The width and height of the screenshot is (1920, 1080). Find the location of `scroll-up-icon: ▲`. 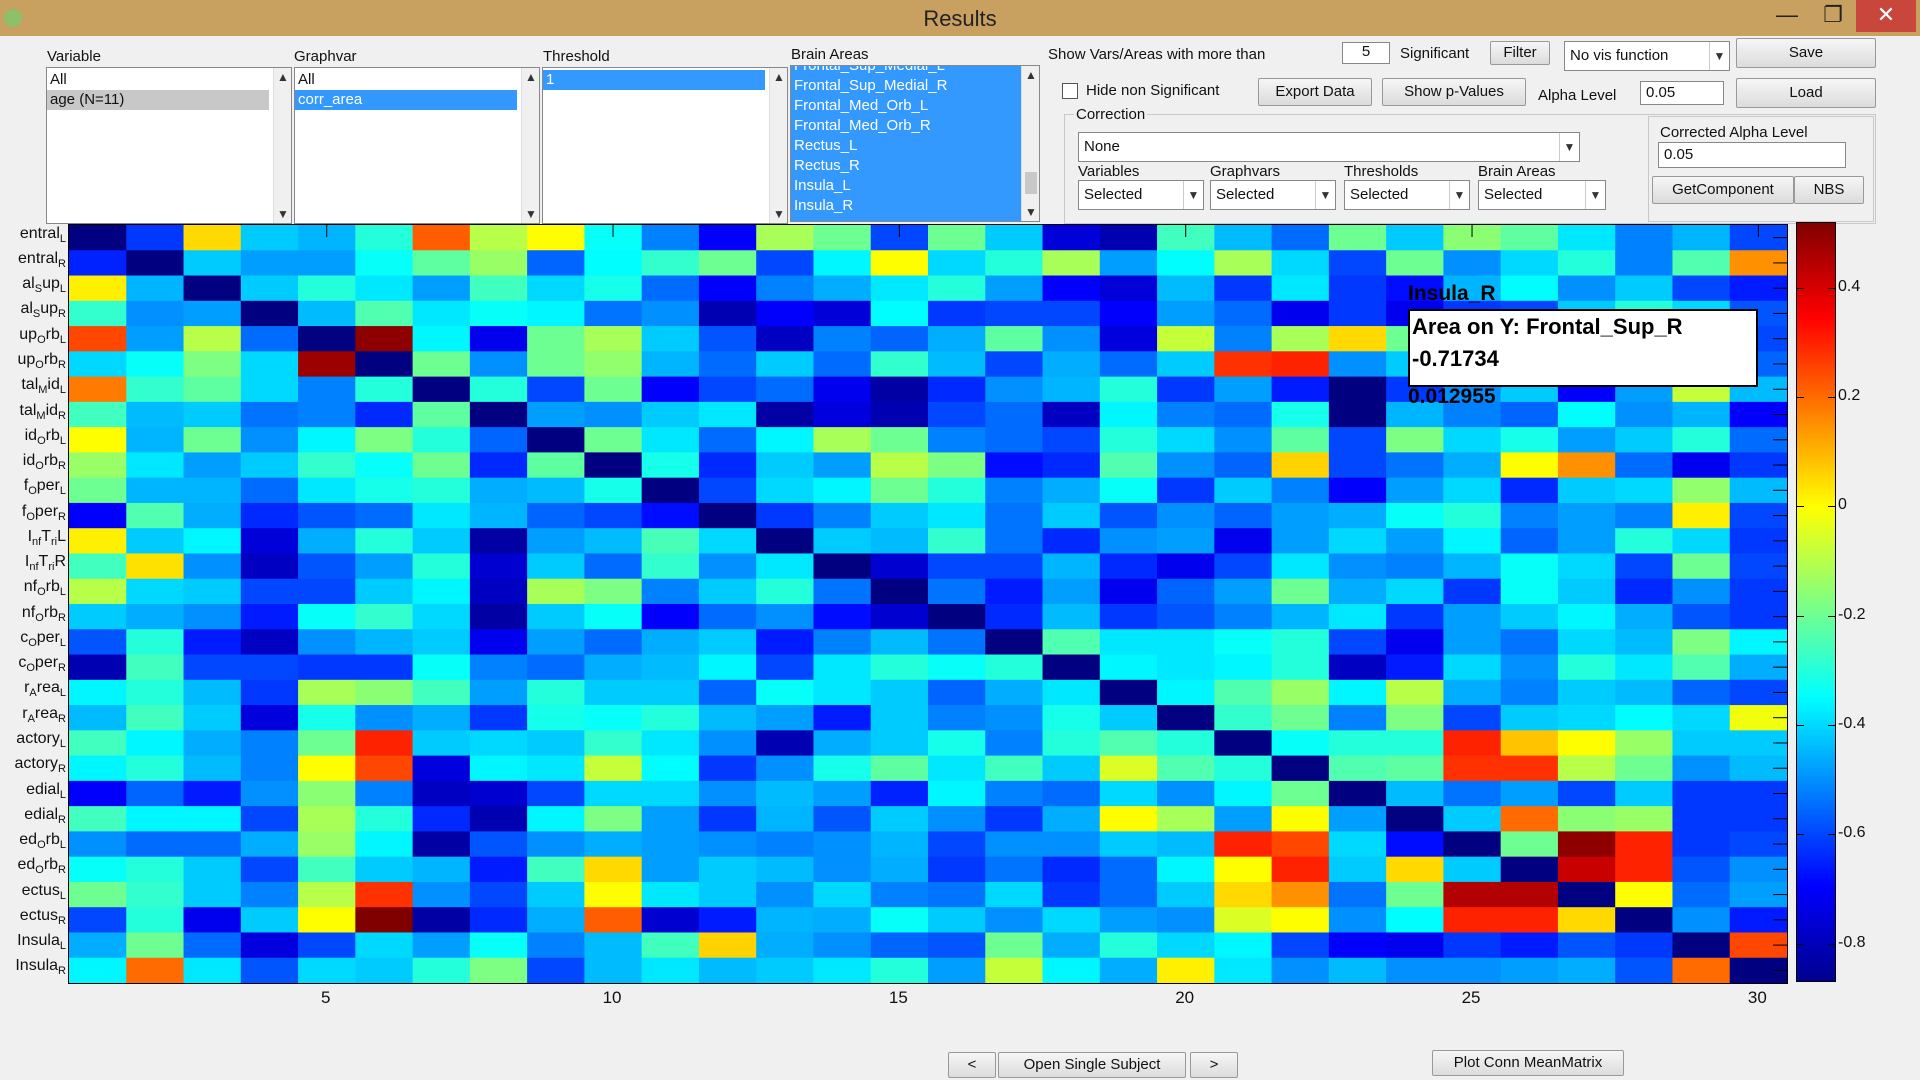

scroll-up-icon: ▲ is located at coordinates (531, 77).